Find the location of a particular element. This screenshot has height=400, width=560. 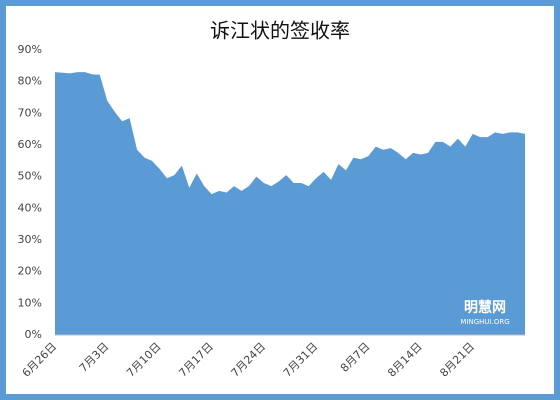

y-tick-label: 70% is located at coordinates (30, 112).